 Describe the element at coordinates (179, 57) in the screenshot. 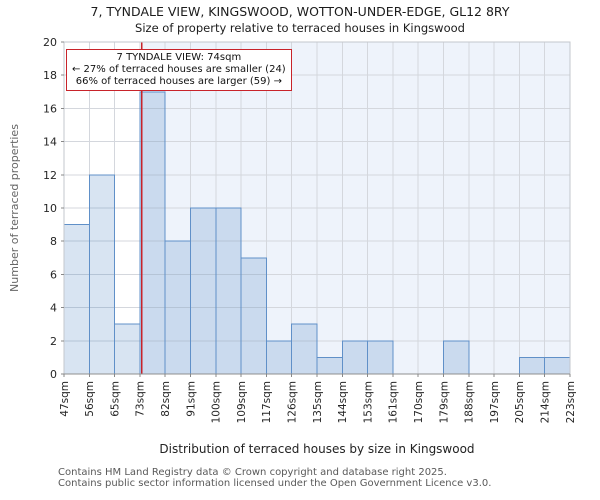

I see `annotation-property-line: 7 TYNDALE VIEW: 74sqm` at that location.